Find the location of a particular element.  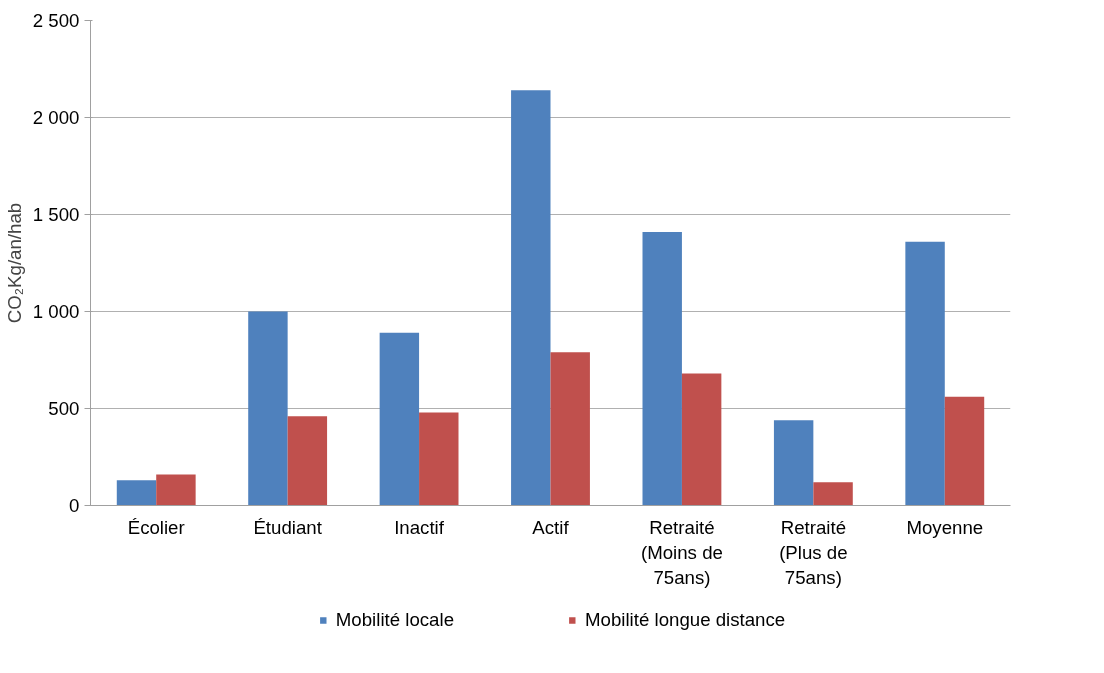

x-tick-label: Inactif is located at coordinates (419, 527).